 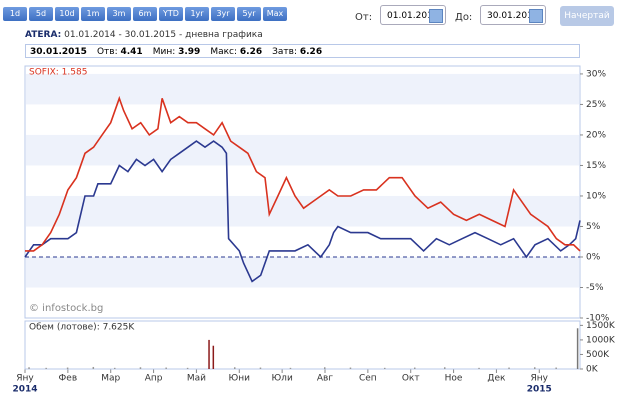 What do you see at coordinates (281, 379) in the screenshot?
I see `x-tick-label: Юли` at bounding box center [281, 379].